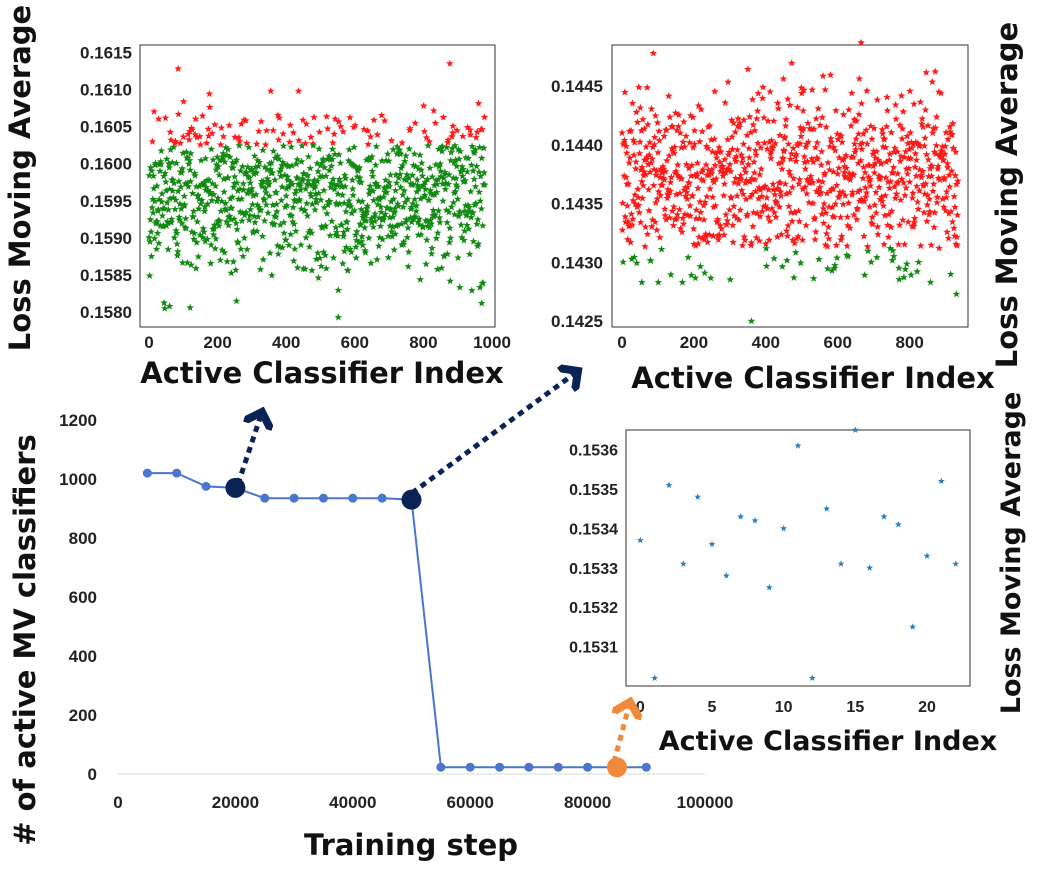 The height and width of the screenshot is (869, 1037). I want to click on x-tick-label: 20000, so click(235, 802).